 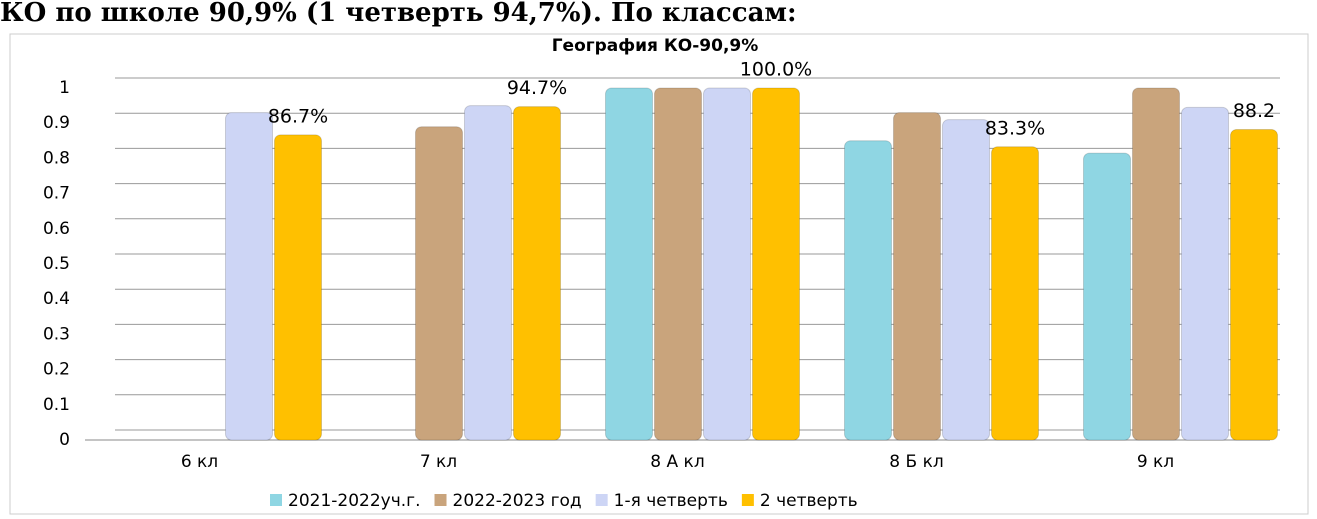 What do you see at coordinates (56, 123) in the screenshot?
I see `y-tick-label: 0.9` at bounding box center [56, 123].